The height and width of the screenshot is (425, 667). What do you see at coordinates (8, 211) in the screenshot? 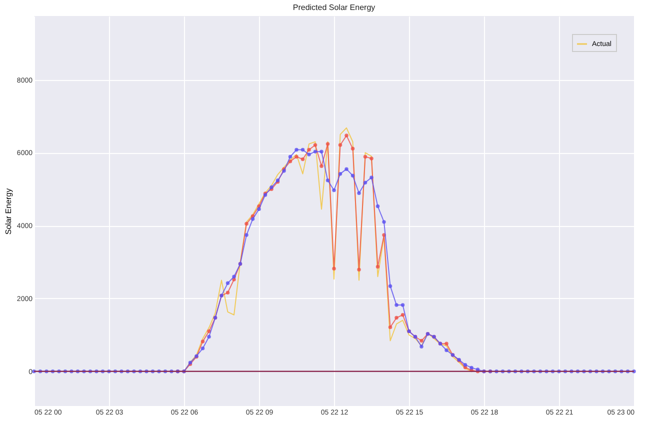
I see `y-axis-title: Solar Energy` at bounding box center [8, 211].